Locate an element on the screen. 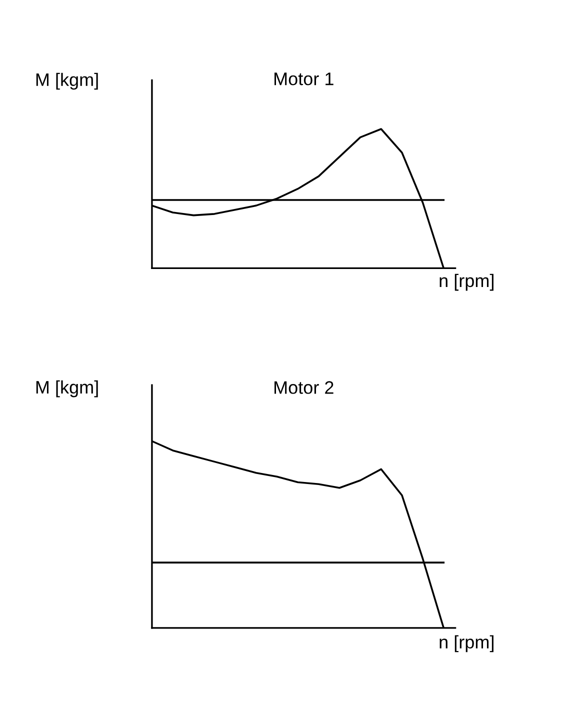  chart-title: Motor 1 is located at coordinates (304, 79).